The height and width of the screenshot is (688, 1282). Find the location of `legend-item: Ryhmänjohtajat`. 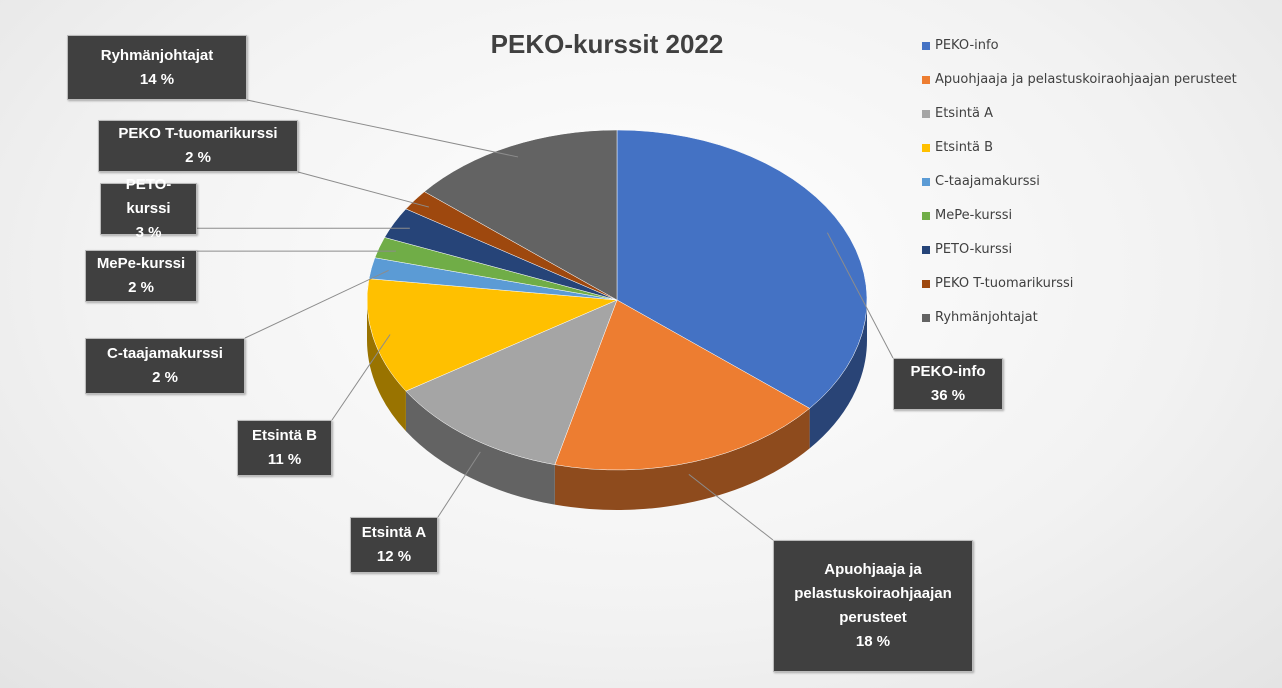

legend-item: Ryhmänjohtajat is located at coordinates (980, 317).